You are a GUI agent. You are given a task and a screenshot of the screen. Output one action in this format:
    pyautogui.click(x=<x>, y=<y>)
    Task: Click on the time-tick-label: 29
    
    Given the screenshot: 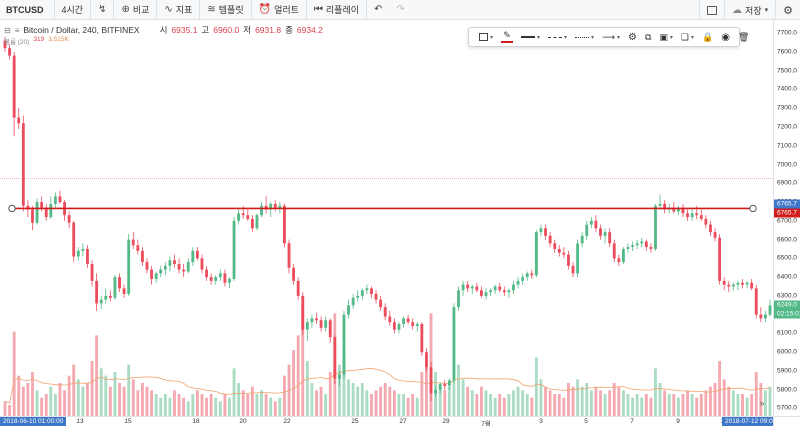 What is the action you would take?
    pyautogui.click(x=446, y=421)
    